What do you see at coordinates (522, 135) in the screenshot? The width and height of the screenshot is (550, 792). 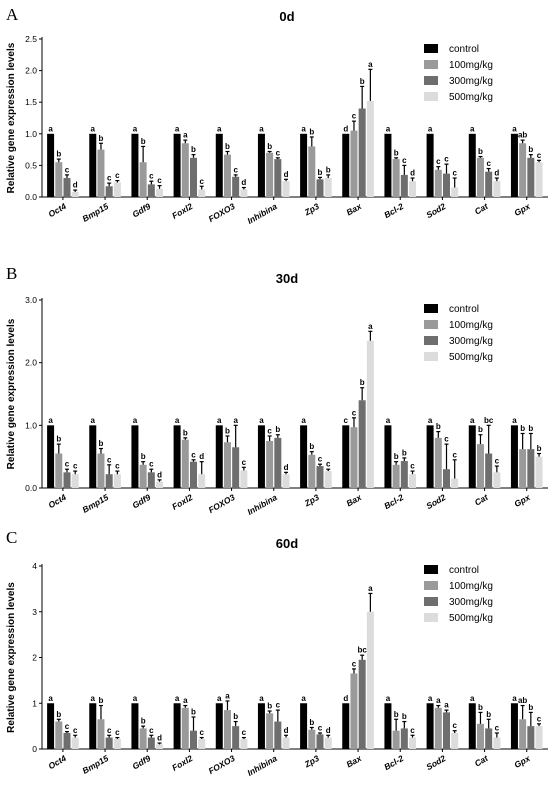 I see `significance-letter: ab` at bounding box center [522, 135].